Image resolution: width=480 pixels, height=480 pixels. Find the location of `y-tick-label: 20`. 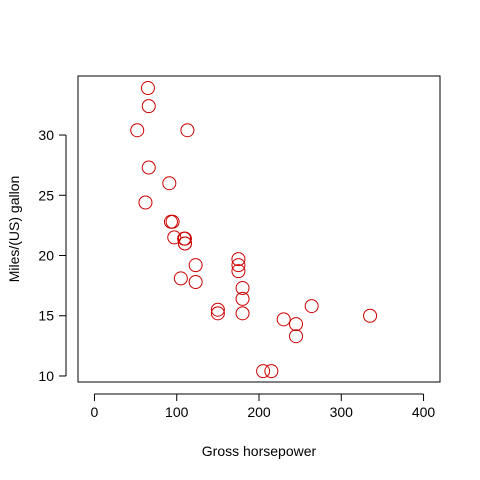

y-tick-label: 20 is located at coordinates (46, 256).